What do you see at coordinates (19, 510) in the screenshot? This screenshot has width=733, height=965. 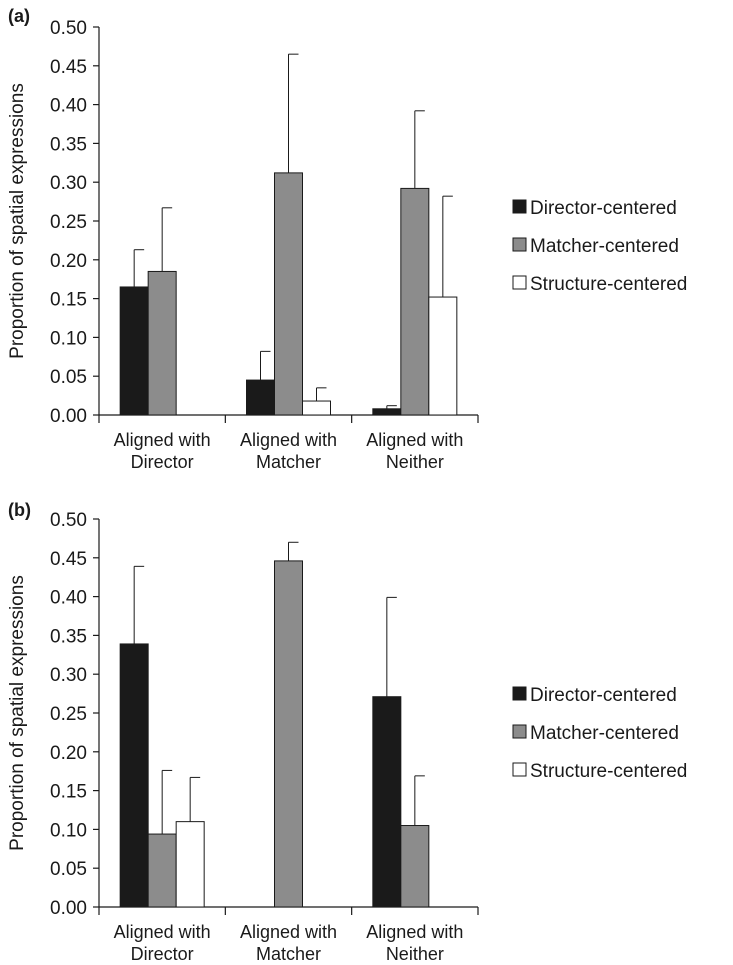 I see `panel-label: (b)` at bounding box center [19, 510].